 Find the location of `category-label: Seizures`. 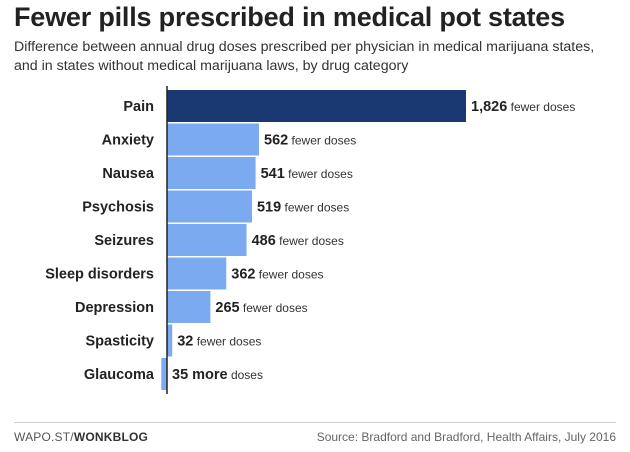

category-label: Seizures is located at coordinates (124, 241).